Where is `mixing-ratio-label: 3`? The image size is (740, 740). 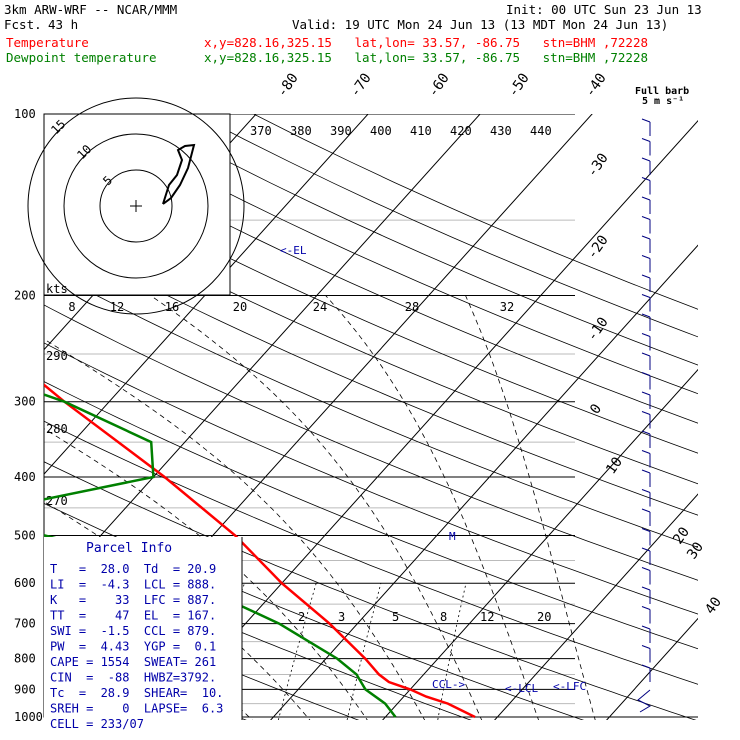 mixing-ratio-label: 3 is located at coordinates (341, 617).